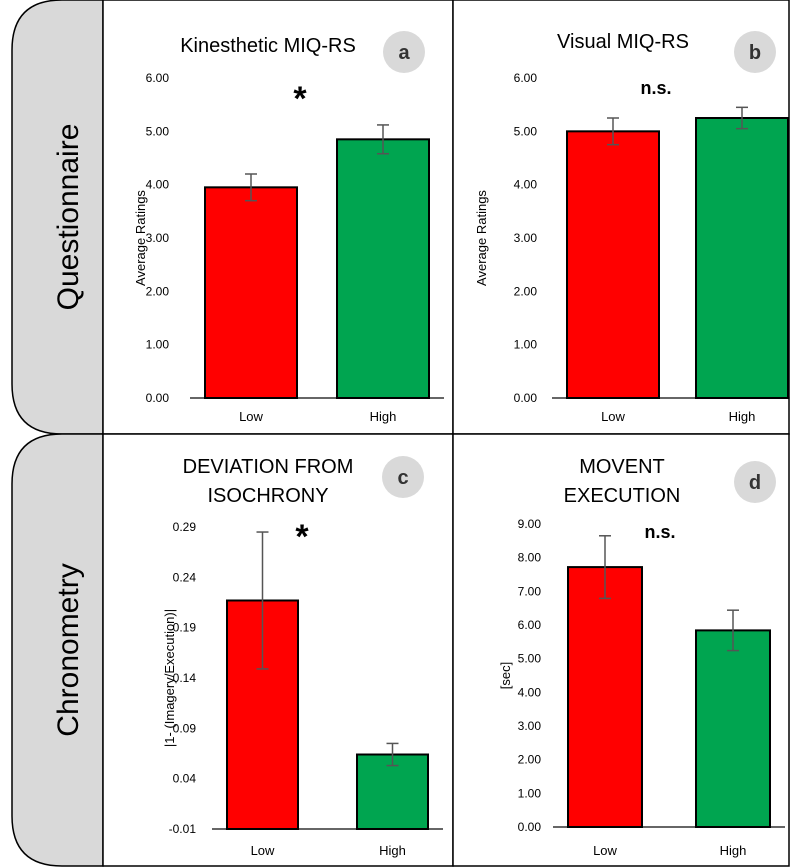  What do you see at coordinates (623, 42) in the screenshot?
I see `chart-title: Visual MIQ-RS` at bounding box center [623, 42].